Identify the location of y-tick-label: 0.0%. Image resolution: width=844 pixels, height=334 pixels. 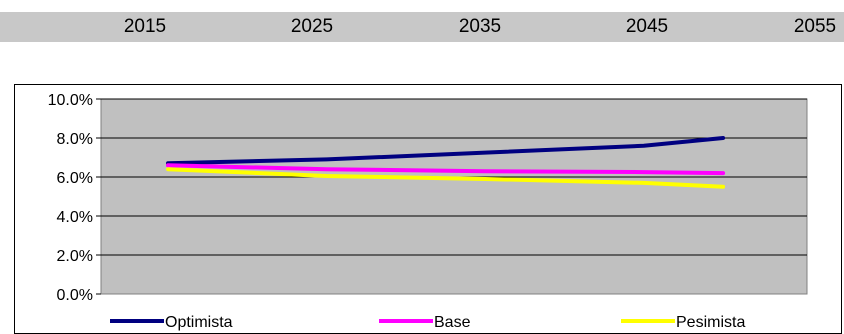
(75, 295).